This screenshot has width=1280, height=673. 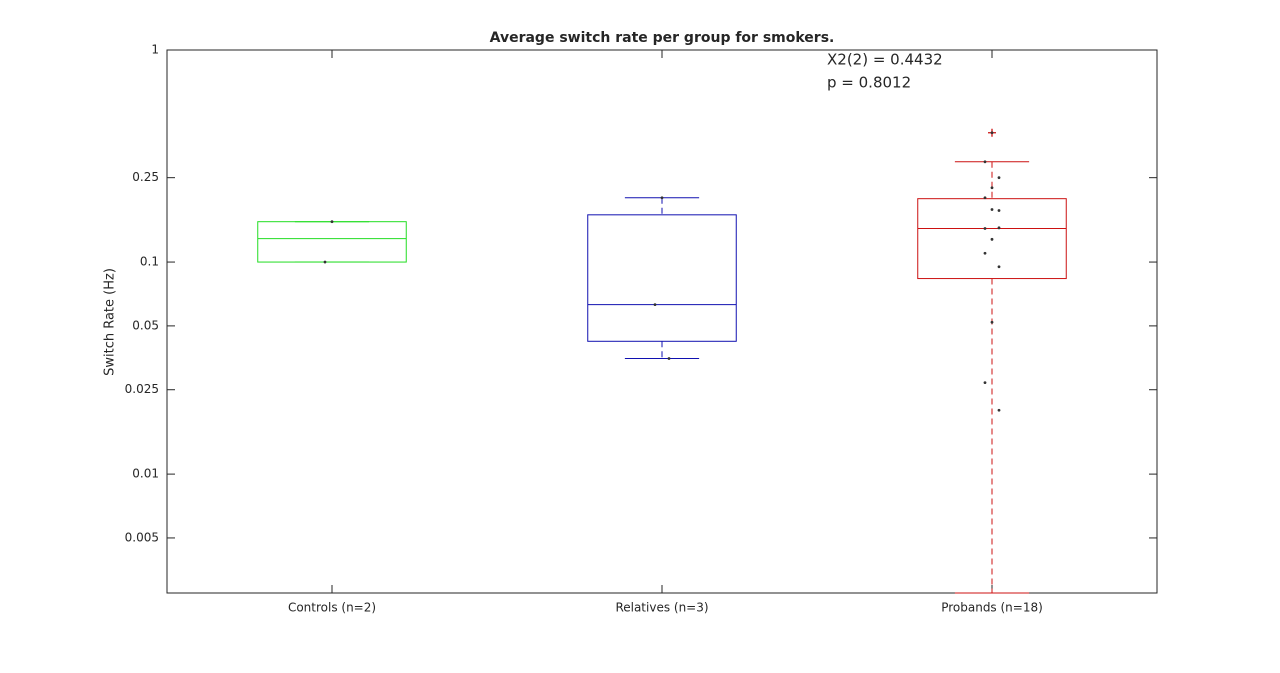 I want to click on y-tick-label: 0.01, so click(x=145, y=474).